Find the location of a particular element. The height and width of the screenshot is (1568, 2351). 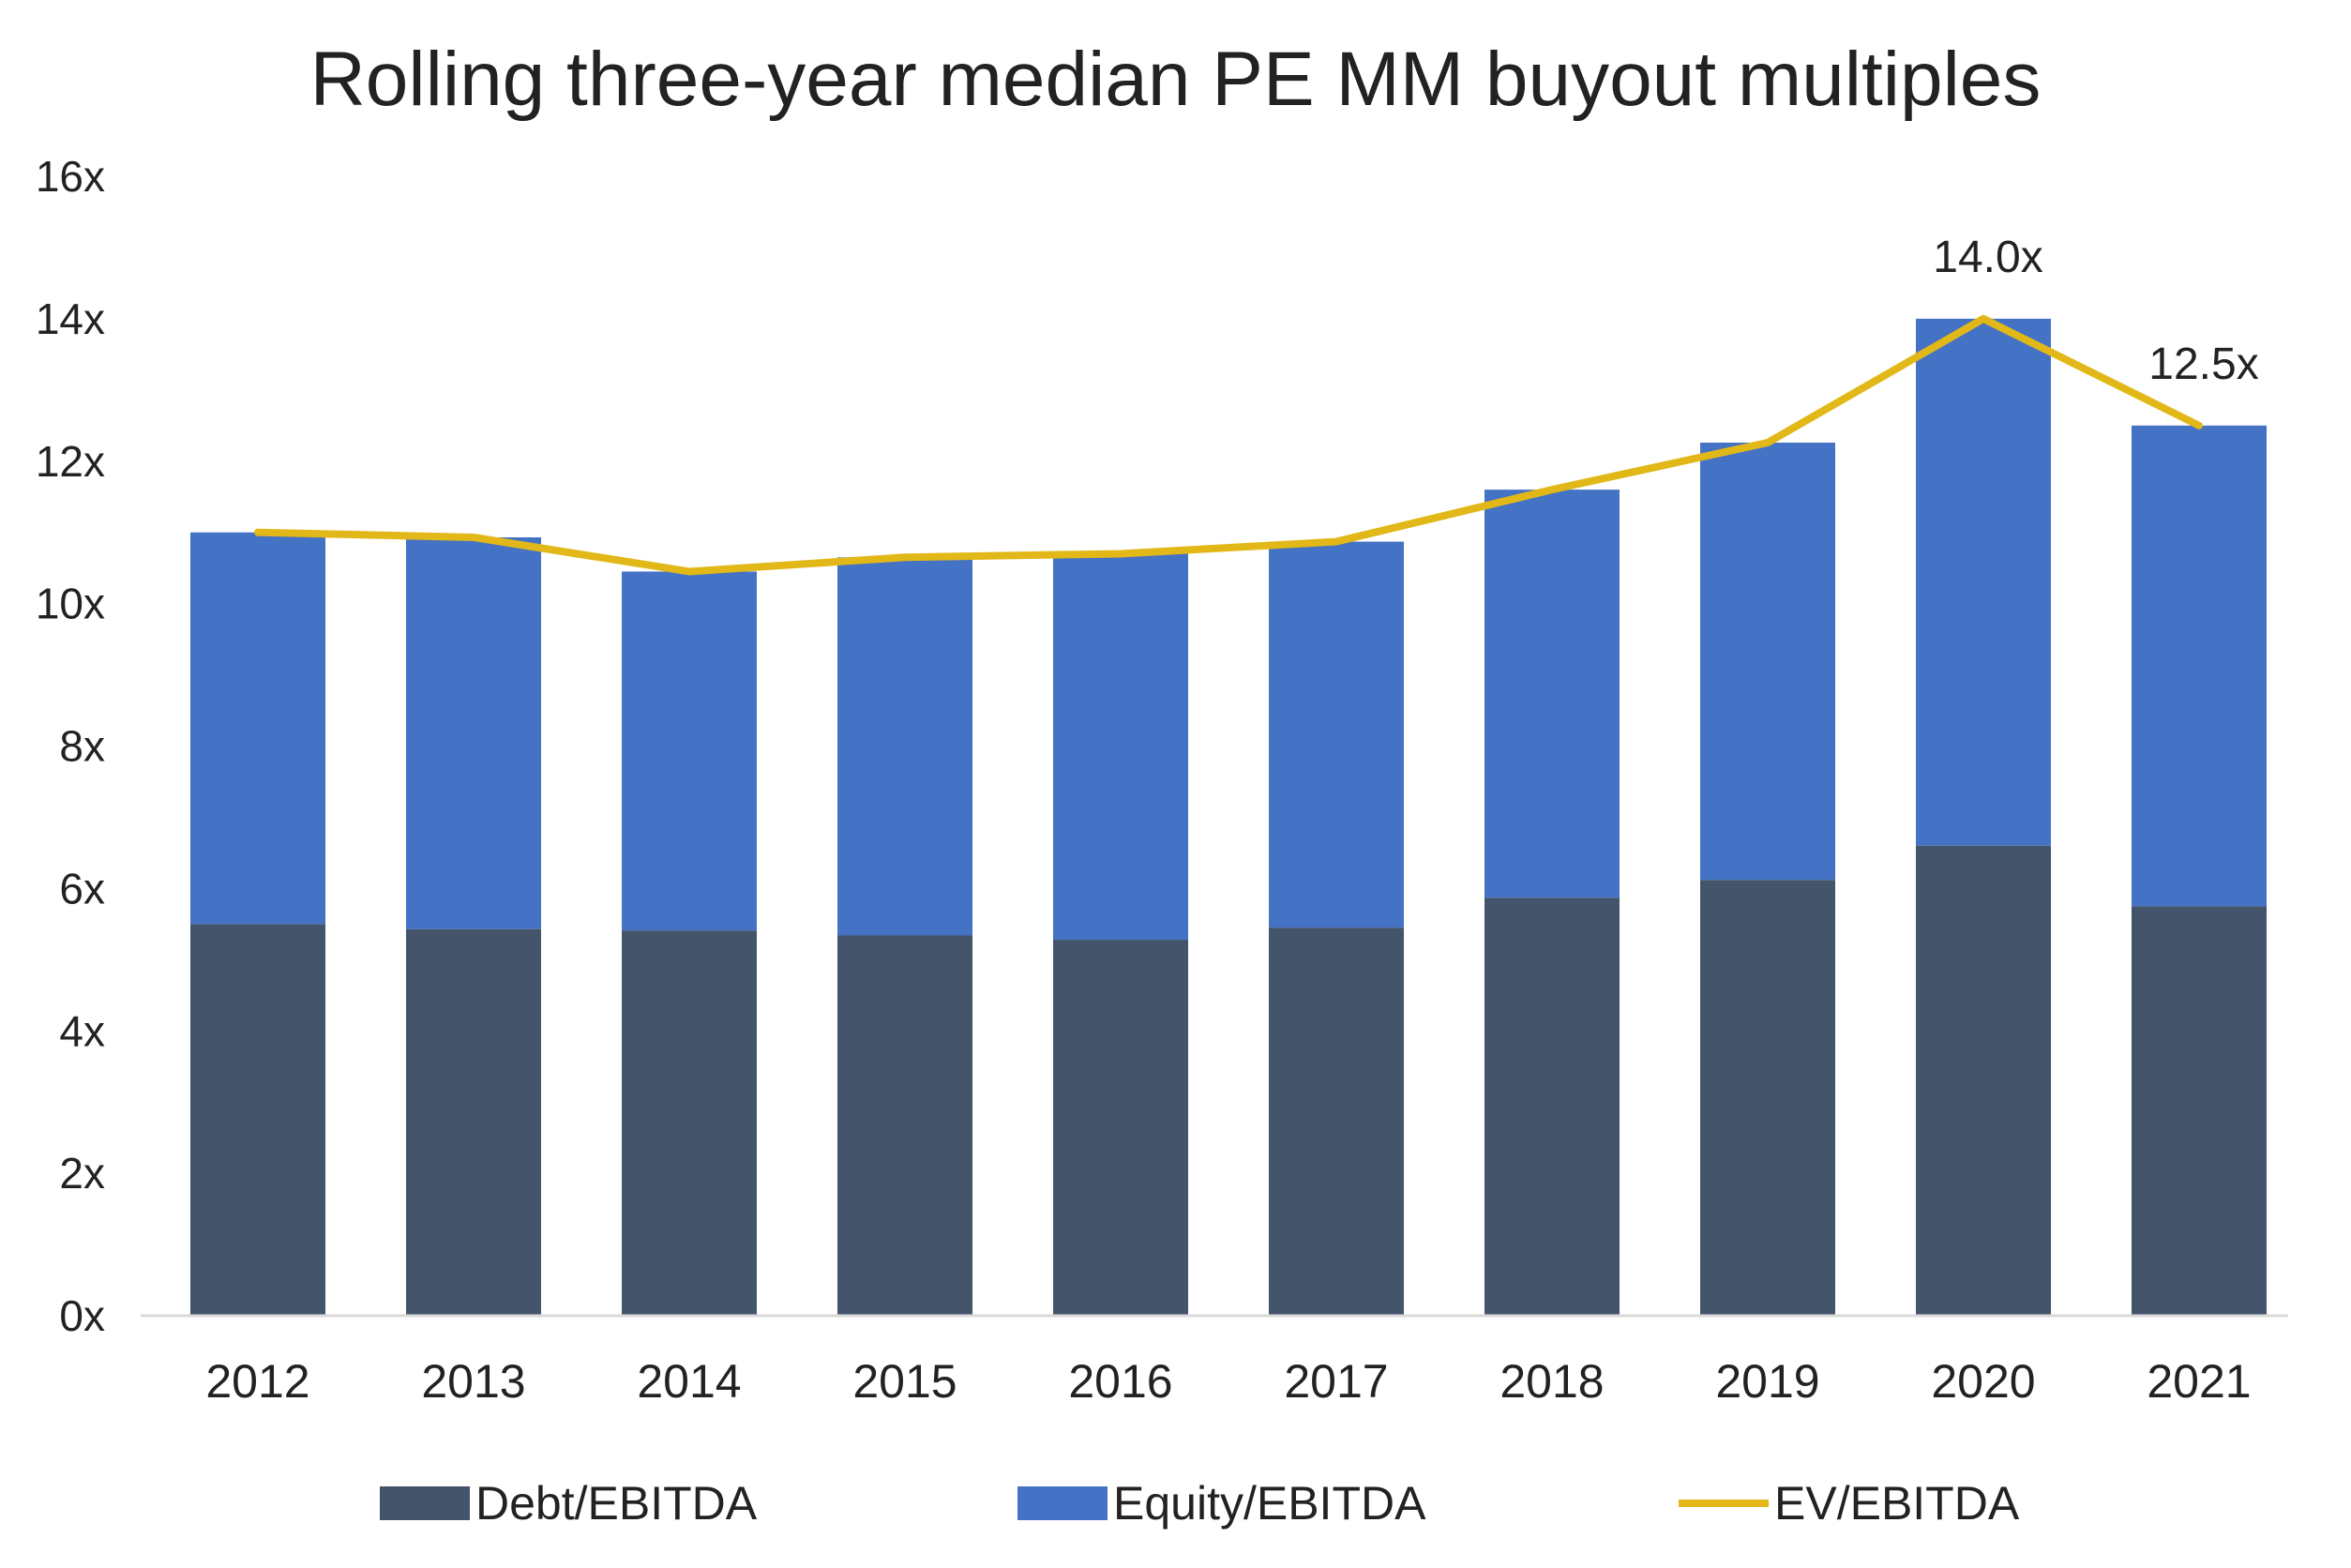

y-tick-label: 6x is located at coordinates (82, 888).